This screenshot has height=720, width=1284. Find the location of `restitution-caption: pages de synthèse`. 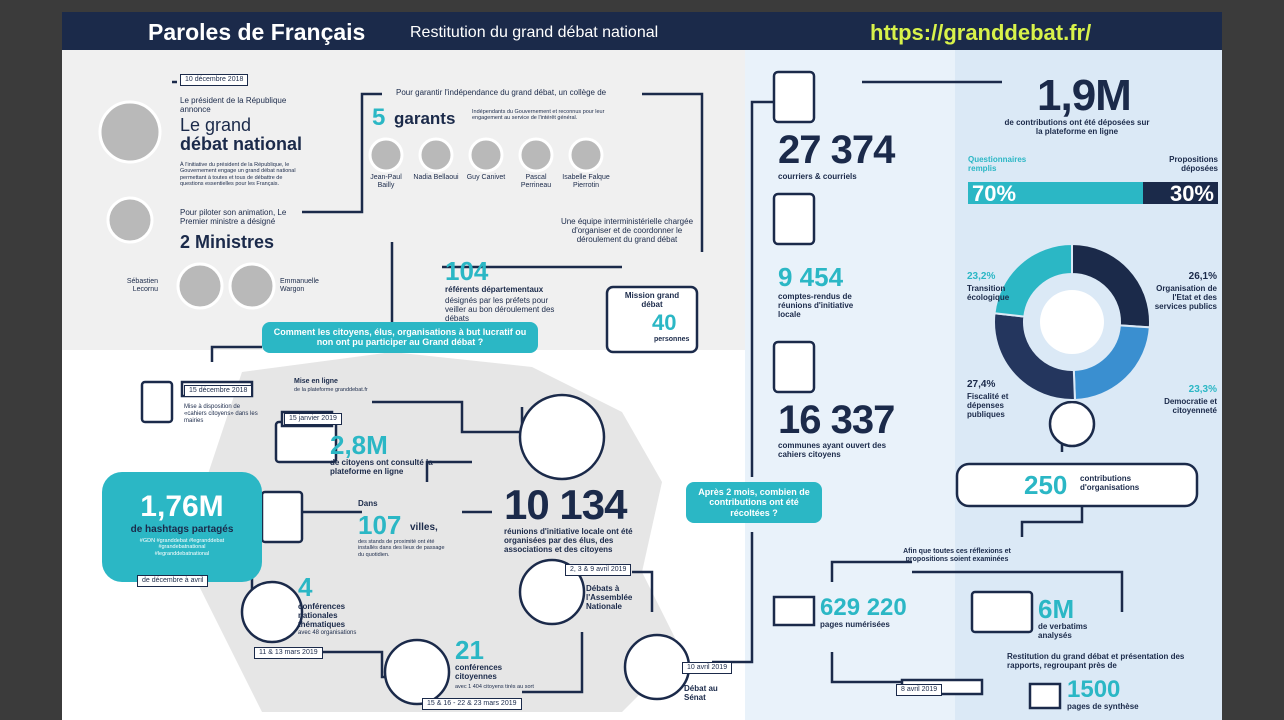

restitution-caption: pages de synthèse is located at coordinates (1103, 706).